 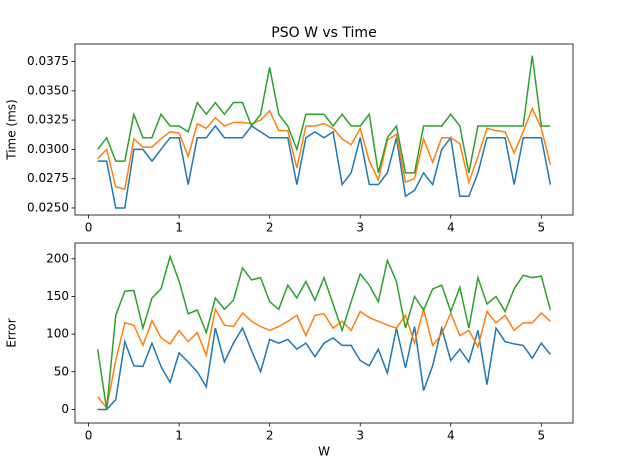 What do you see at coordinates (323, 33) in the screenshot?
I see `chart-title: PSO W vs Time` at bounding box center [323, 33].